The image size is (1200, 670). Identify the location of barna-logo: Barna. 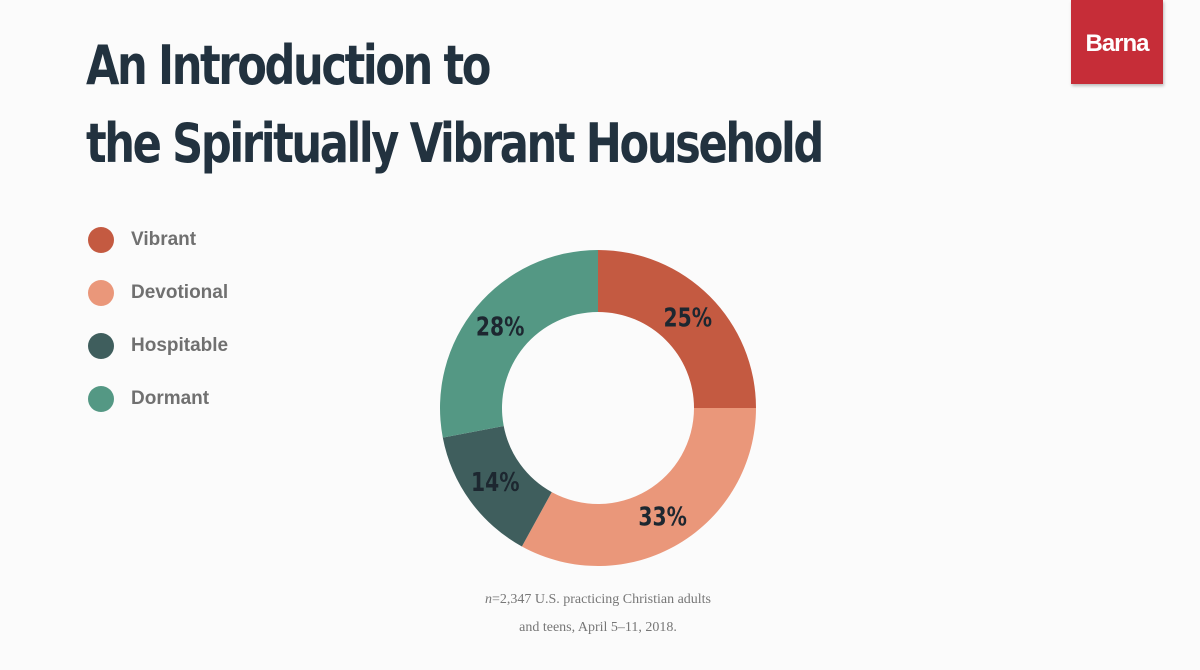
(1117, 42).